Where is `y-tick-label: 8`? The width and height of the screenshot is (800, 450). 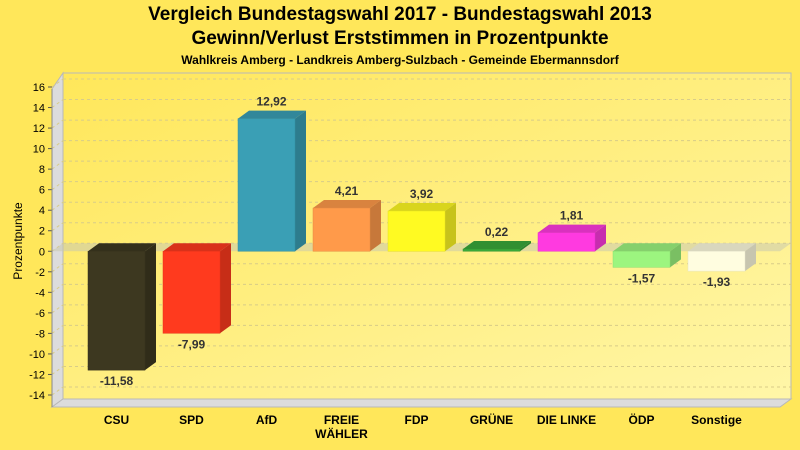
y-tick-label: 8 is located at coordinates (42, 170).